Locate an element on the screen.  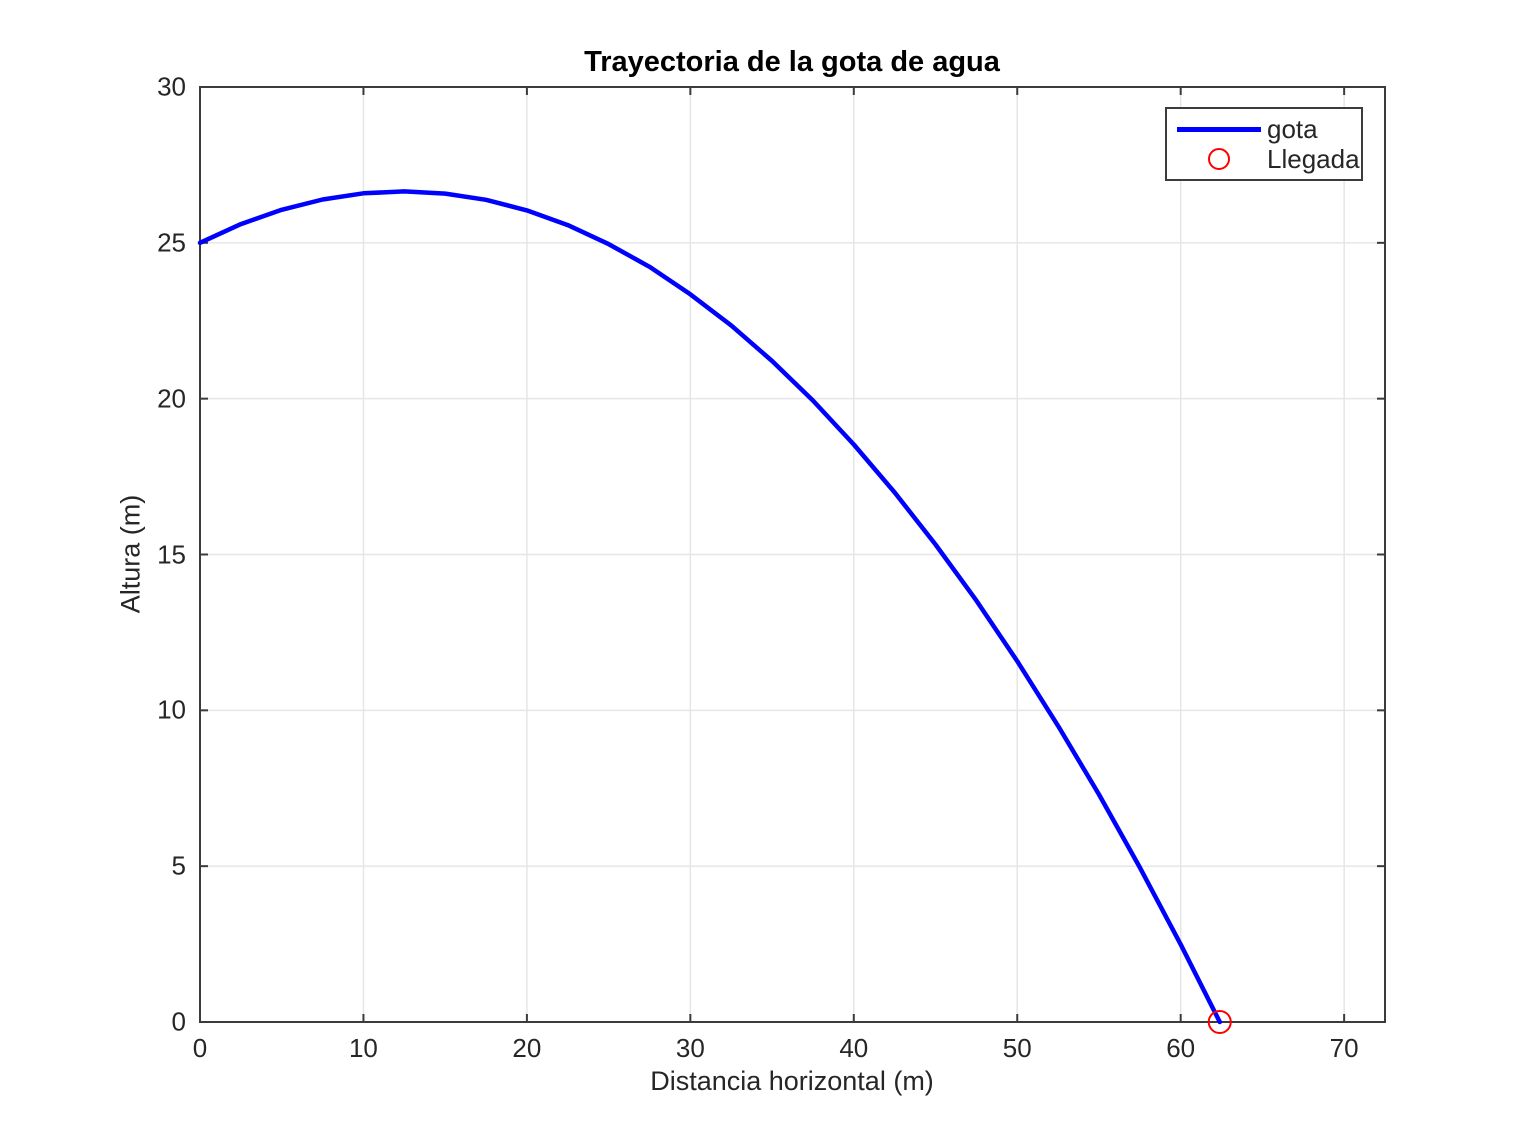
legend: gota Llegada is located at coordinates (1264, 144).